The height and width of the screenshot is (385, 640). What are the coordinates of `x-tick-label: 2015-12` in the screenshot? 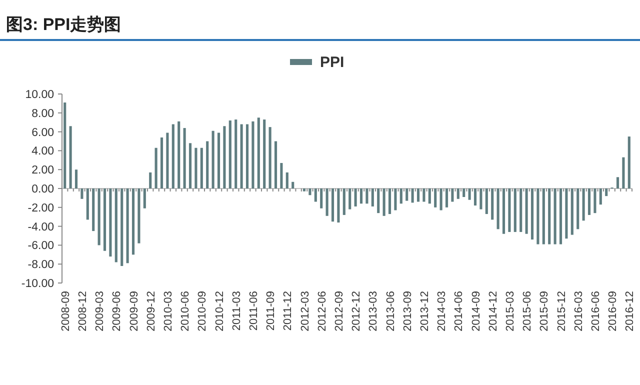 It's located at (562, 311).